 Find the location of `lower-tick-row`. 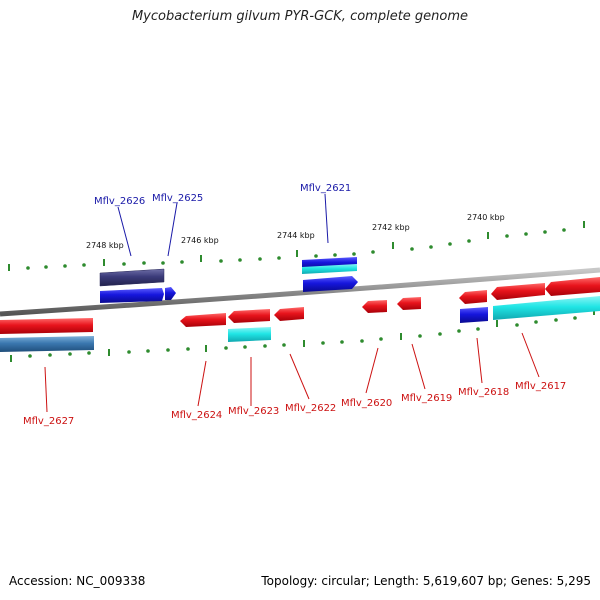

lower-tick-row is located at coordinates (302, 335).